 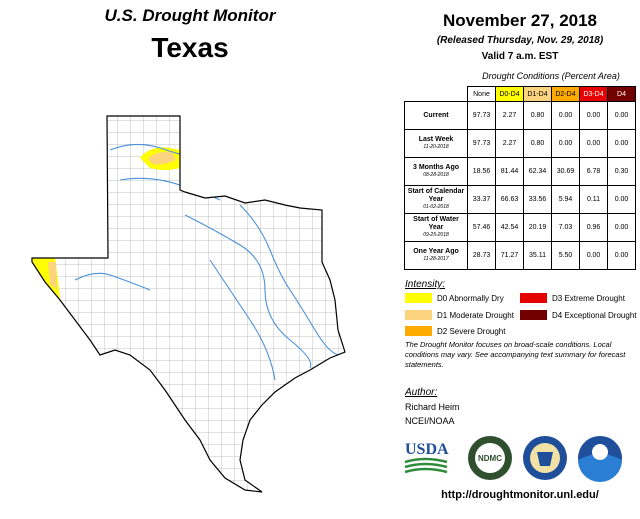 I want to click on data-row: Current 97.73 2.27 0.80 0.00 0.00 0.00, so click(x=520, y=115).